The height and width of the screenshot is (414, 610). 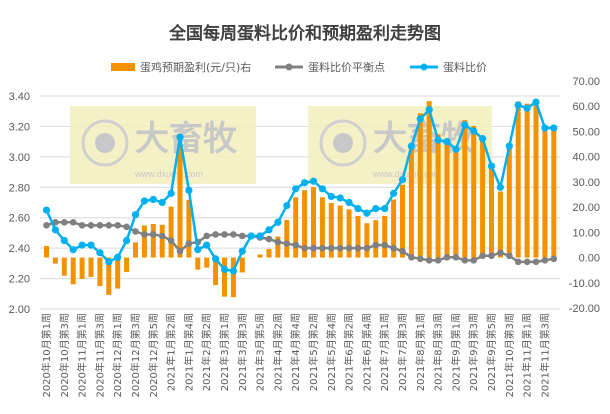 What do you see at coordinates (188, 352) in the screenshot?
I see `x-tick-label: 2021年1月第4周` at bounding box center [188, 352].